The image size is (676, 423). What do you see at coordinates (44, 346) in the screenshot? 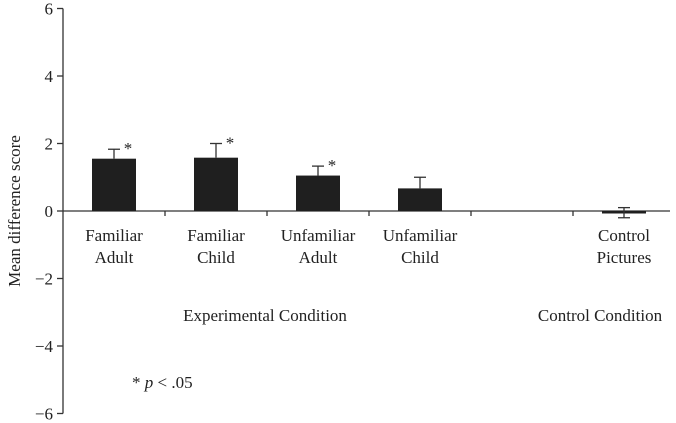
I see `y-tick-label: −4` at bounding box center [44, 346].